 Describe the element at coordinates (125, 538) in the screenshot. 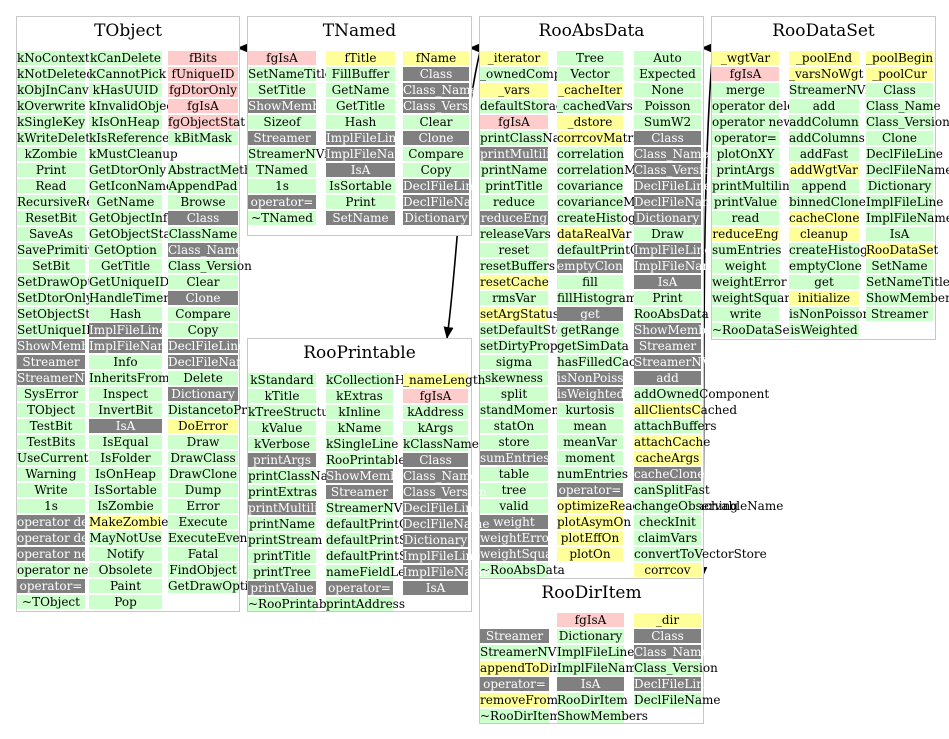

I see `member-method: MayNotUse` at that location.